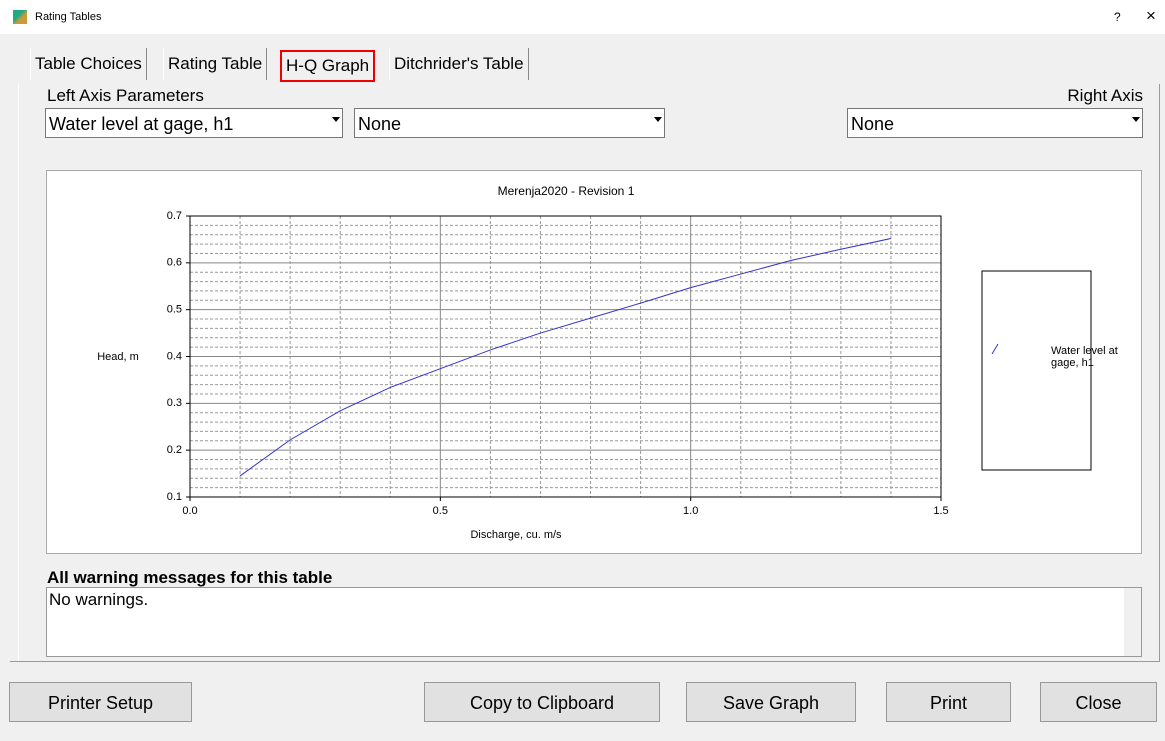 This screenshot has width=1165, height=741. Describe the element at coordinates (174, 450) in the screenshot. I see `y-tick-label: 0.2` at that location.